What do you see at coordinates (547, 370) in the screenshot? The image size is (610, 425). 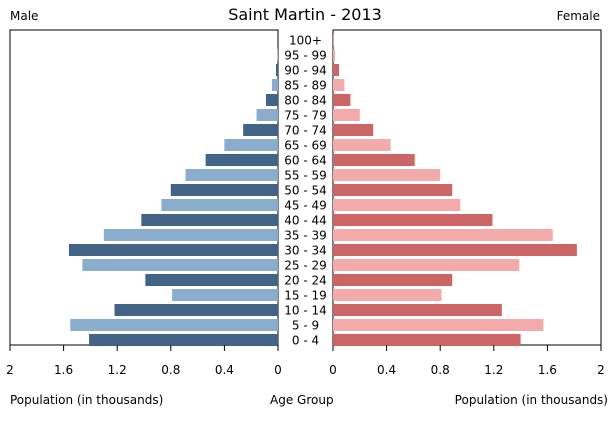 I see `female-axis-tick-label: 1.6` at bounding box center [547, 370].